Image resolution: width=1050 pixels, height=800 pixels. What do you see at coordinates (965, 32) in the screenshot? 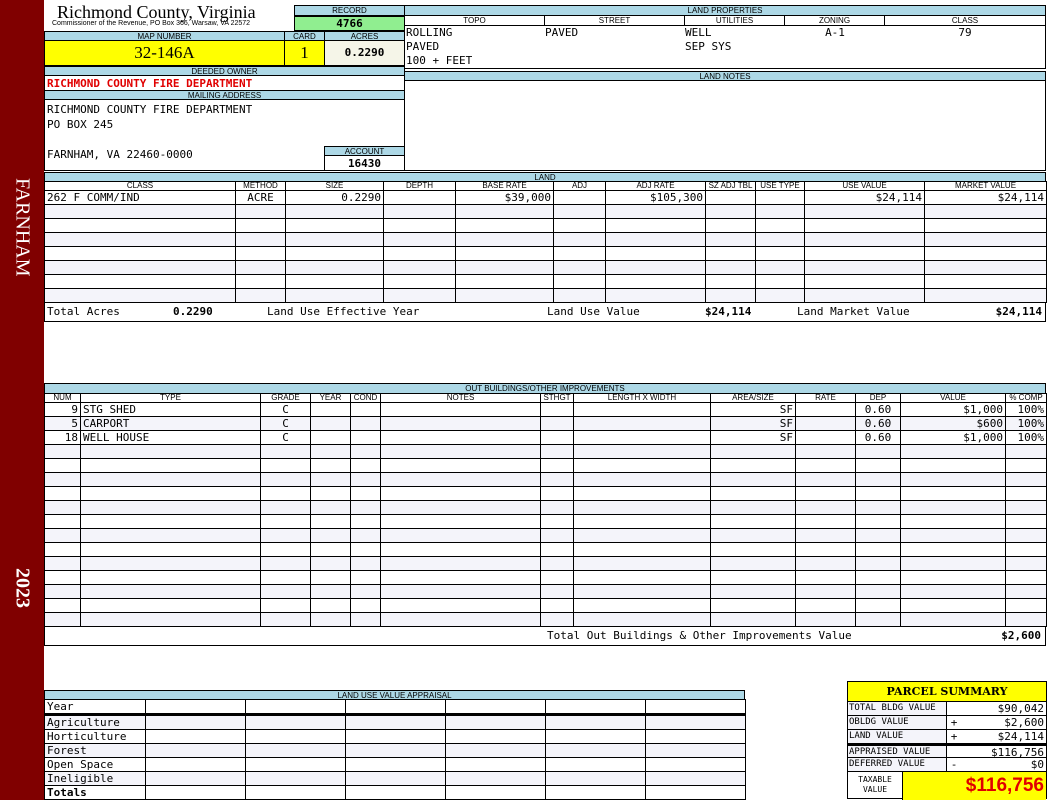
I see `class-value: 79` at bounding box center [965, 32].